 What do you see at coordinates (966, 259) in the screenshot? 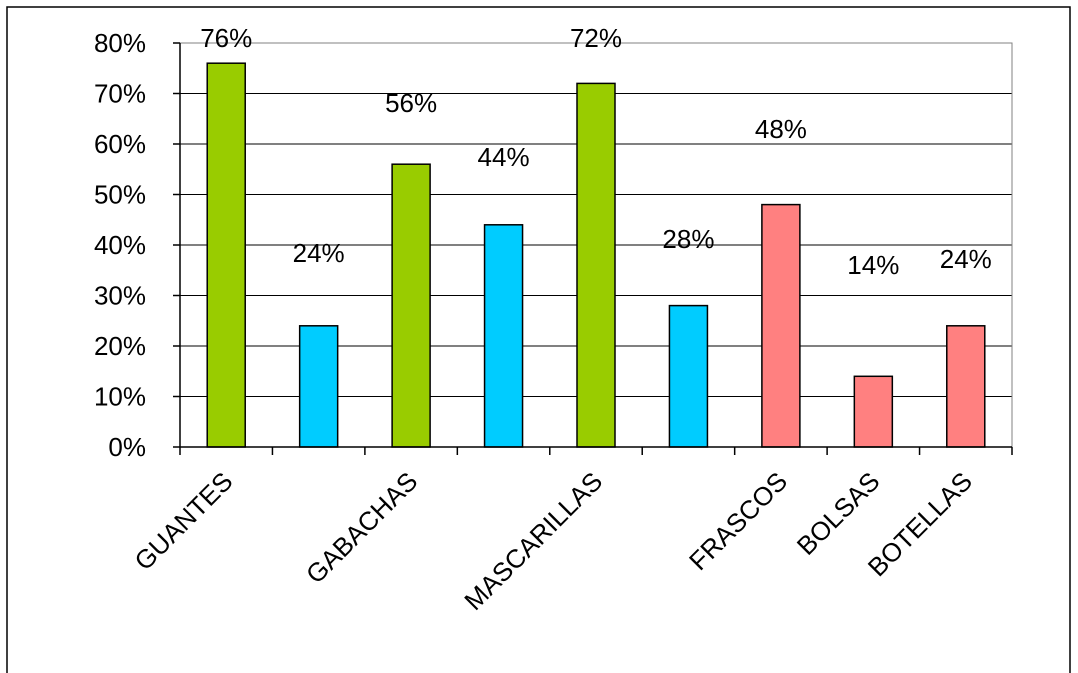
I see `data-label-8: 24%` at bounding box center [966, 259].